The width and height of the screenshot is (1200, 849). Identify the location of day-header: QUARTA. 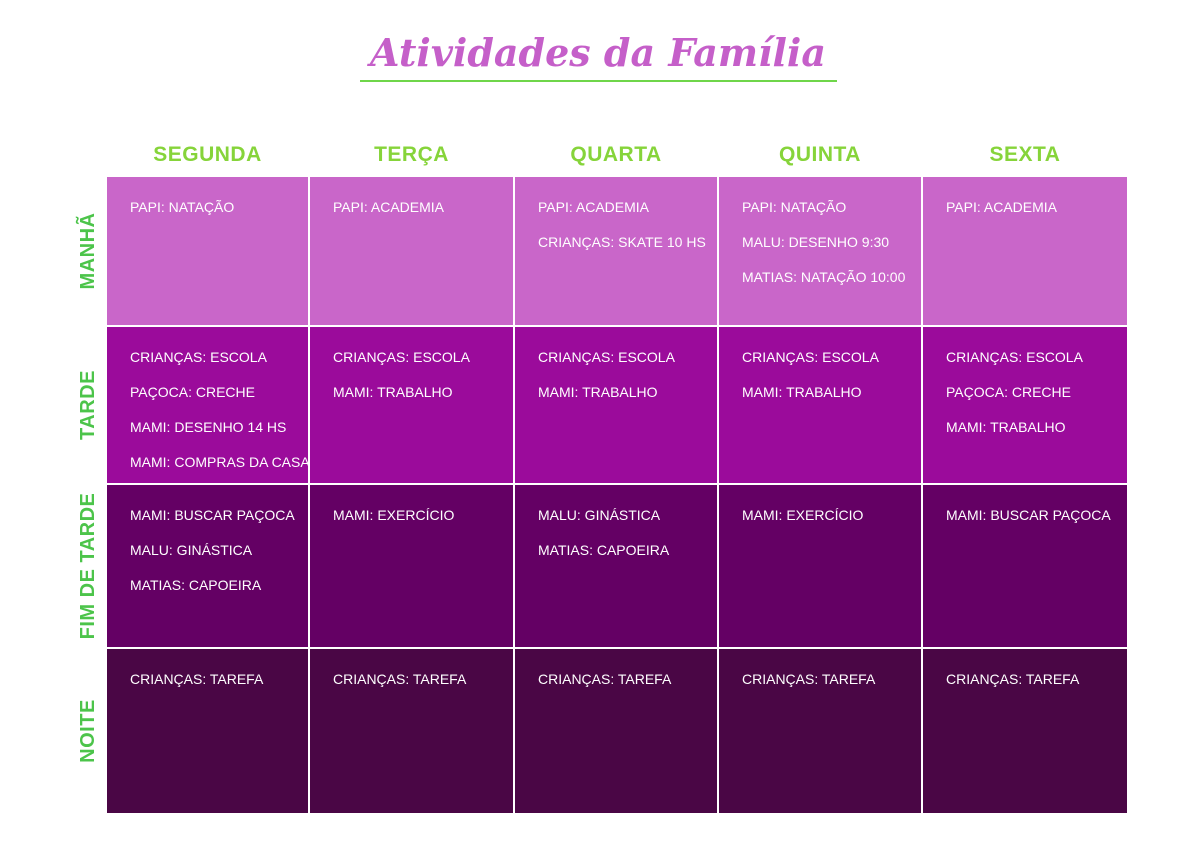
(615, 154).